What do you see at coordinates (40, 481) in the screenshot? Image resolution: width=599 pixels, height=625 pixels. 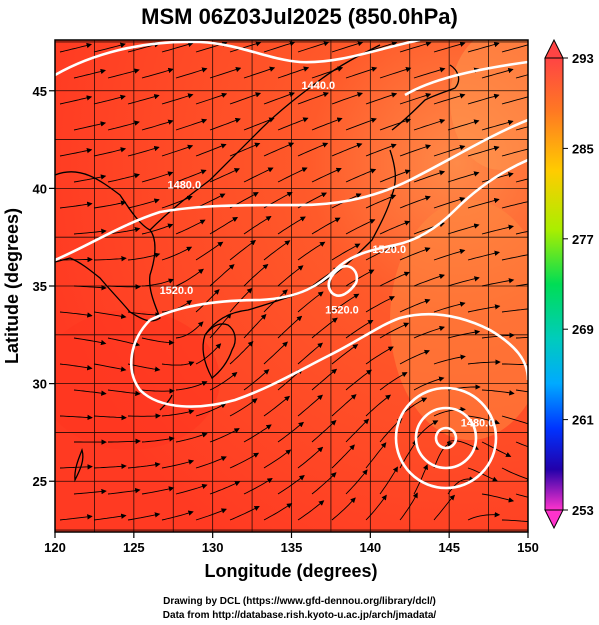 I see `y-tick-label: 25` at bounding box center [40, 481].